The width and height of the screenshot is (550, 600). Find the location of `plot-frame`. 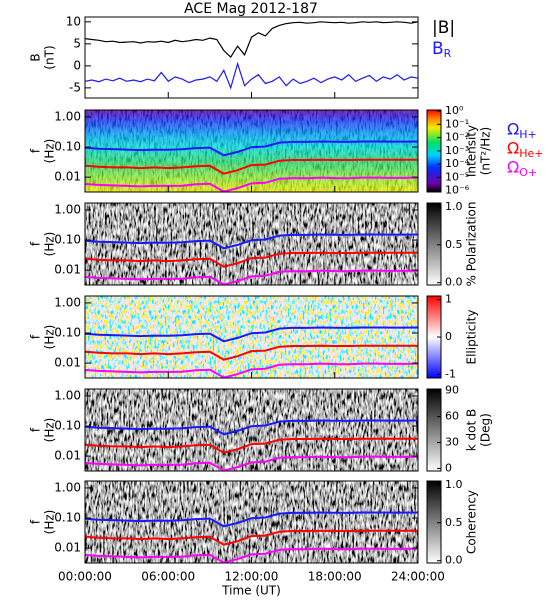

plot-frame is located at coordinates (251, 57).